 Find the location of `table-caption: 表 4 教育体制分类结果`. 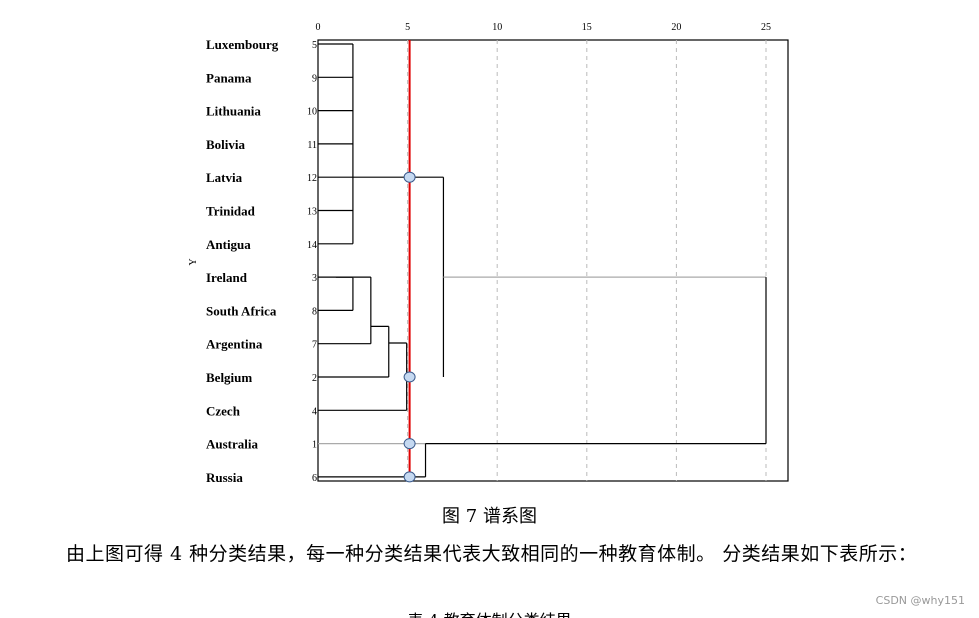

table-caption: 表 4 教育体制分类结果 is located at coordinates (489, 612).